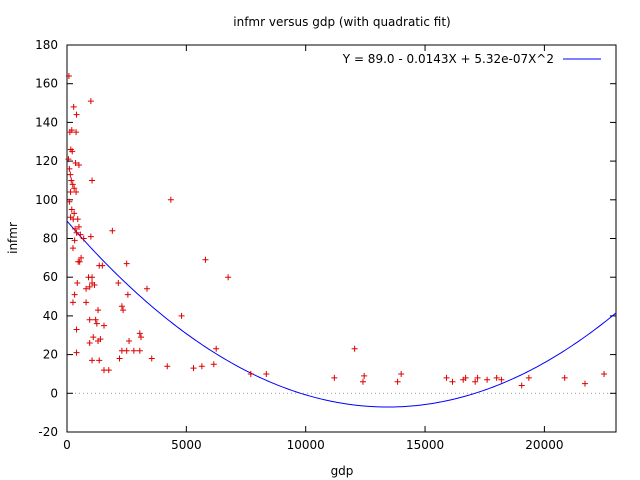 The width and height of the screenshot is (640, 480). Describe the element at coordinates (67, 445) in the screenshot. I see `x-tick-label: 0` at that location.